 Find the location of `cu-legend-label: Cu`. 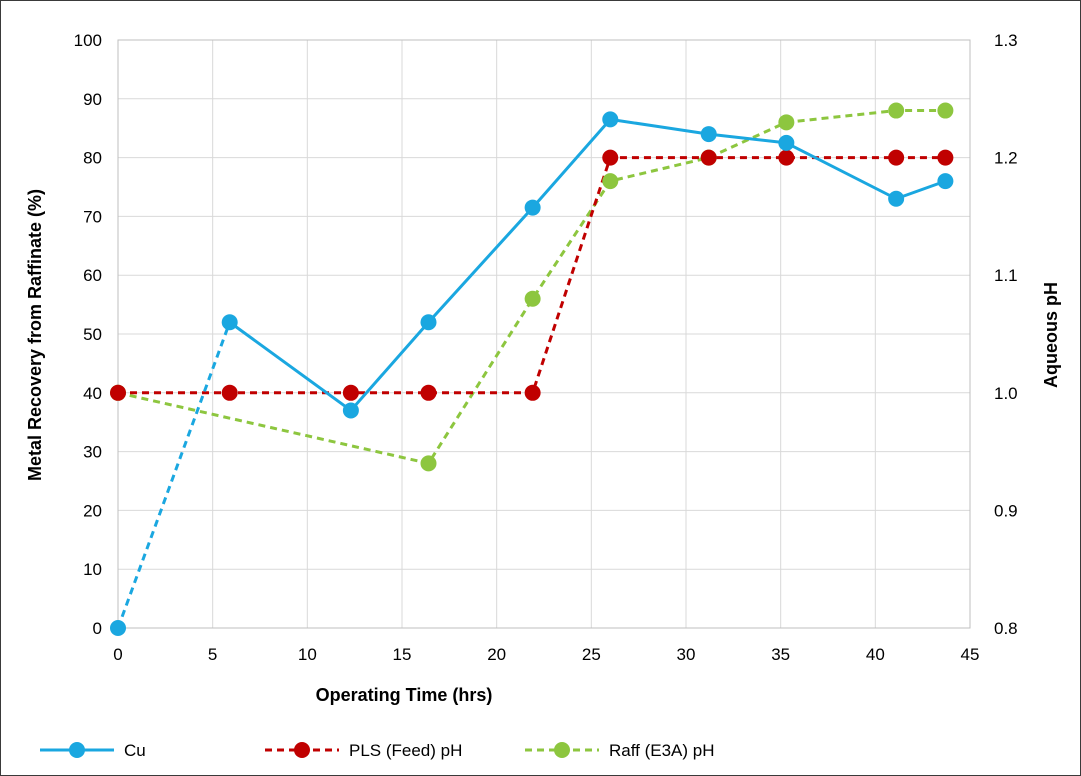

cu-legend-label: Cu is located at coordinates (135, 750).